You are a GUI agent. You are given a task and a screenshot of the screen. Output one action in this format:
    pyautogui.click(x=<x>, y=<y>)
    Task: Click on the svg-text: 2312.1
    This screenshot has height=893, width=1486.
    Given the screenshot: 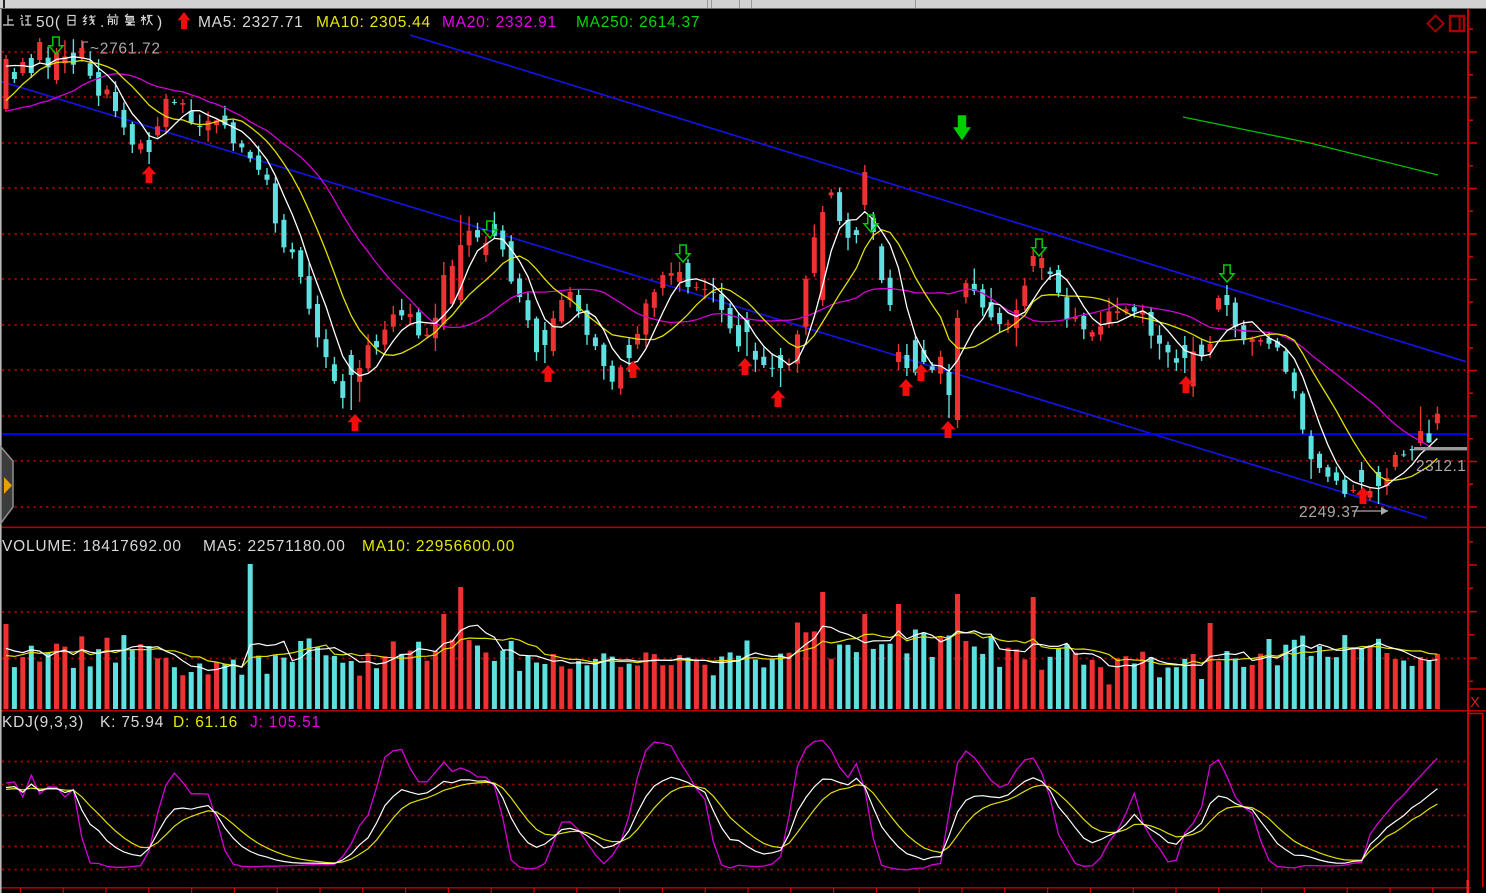 What is the action you would take?
    pyautogui.click(x=1441, y=466)
    